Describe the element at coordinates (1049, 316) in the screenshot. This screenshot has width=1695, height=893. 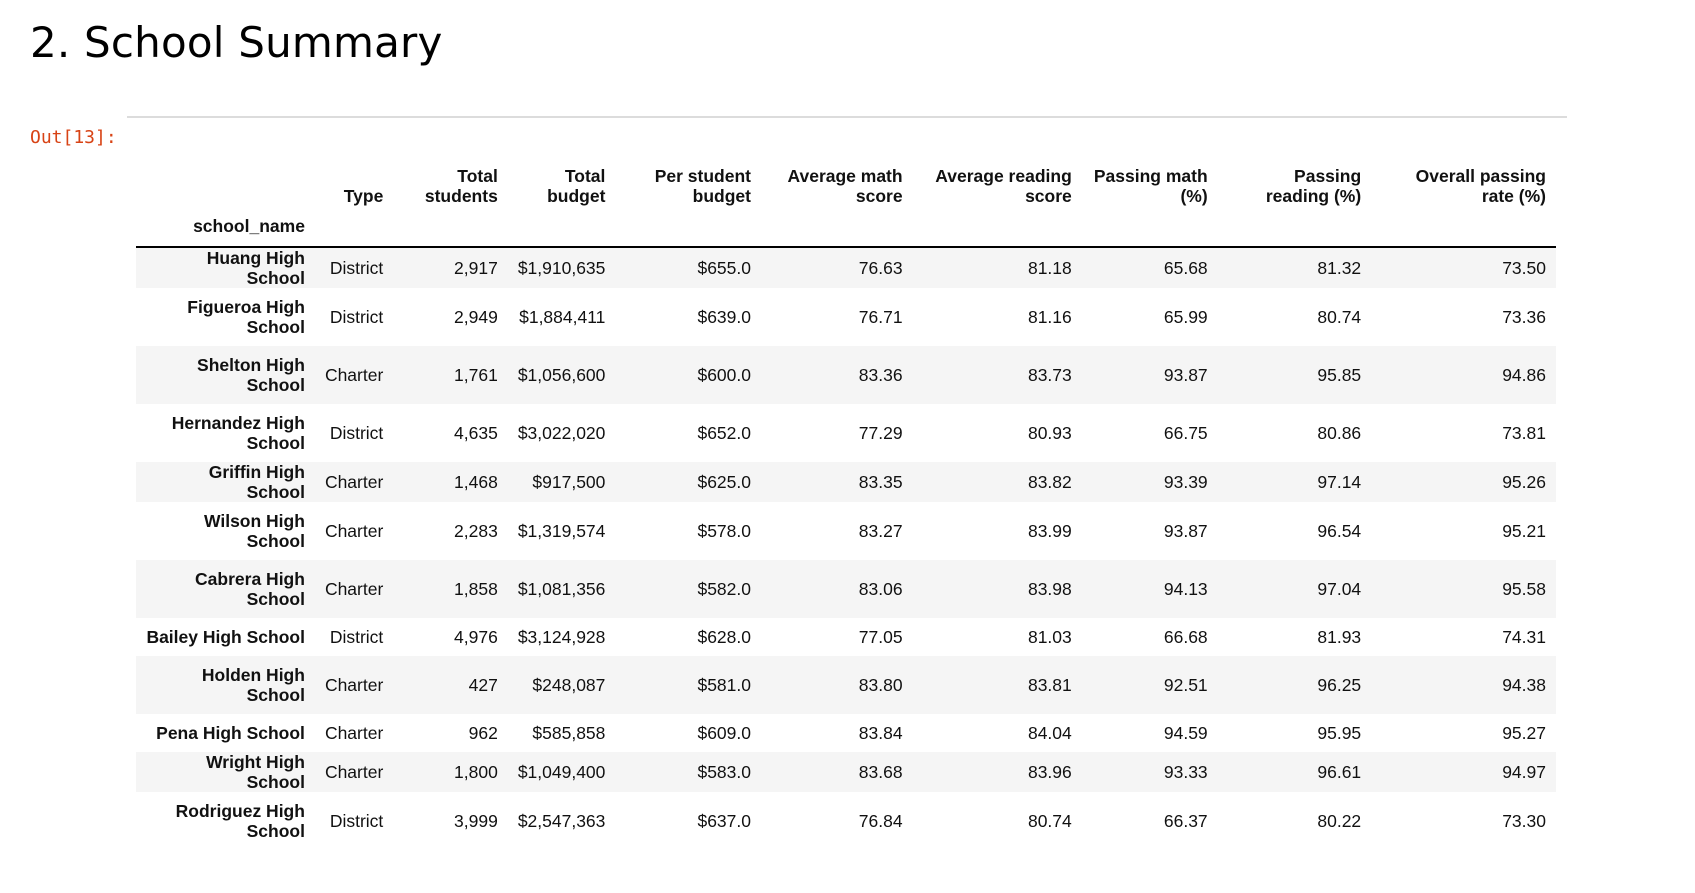
I see `table-cell: 81.16` at that location.